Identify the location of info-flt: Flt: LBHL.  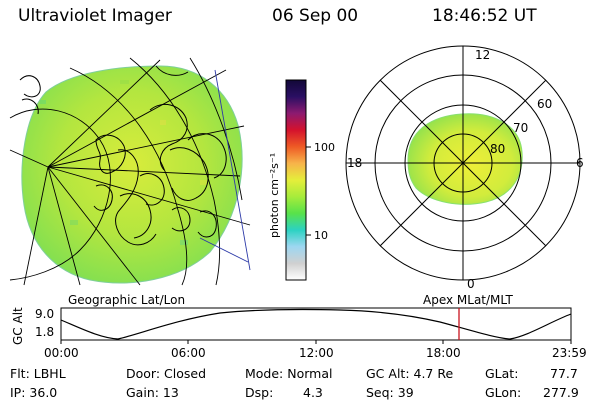
(38, 373).